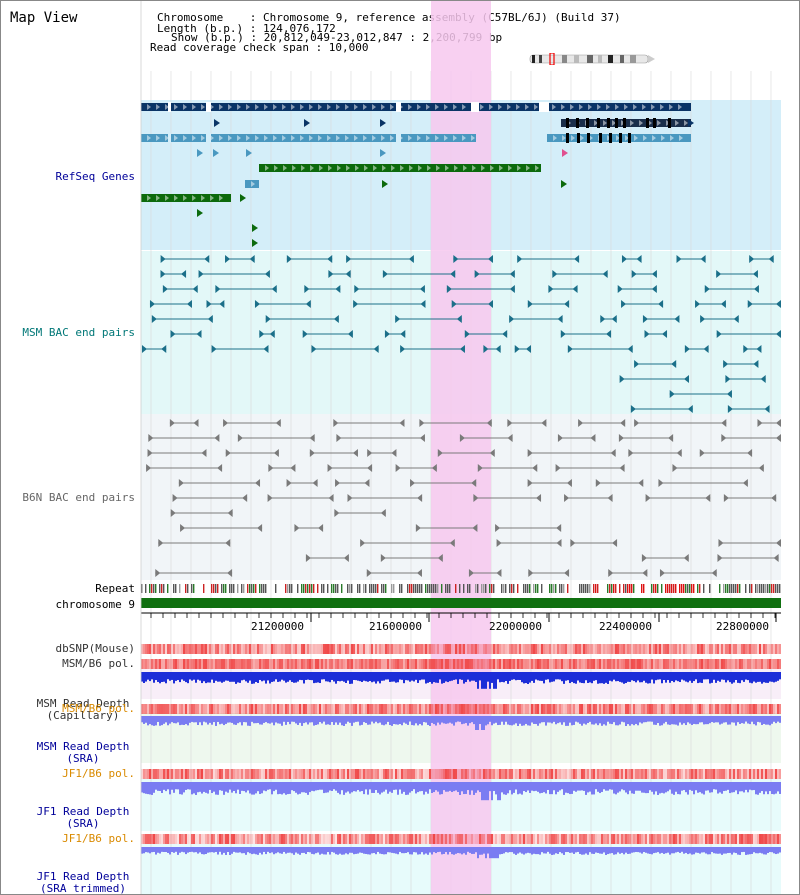  Describe the element at coordinates (200, 153) in the screenshot. I see `gene-marker` at that location.